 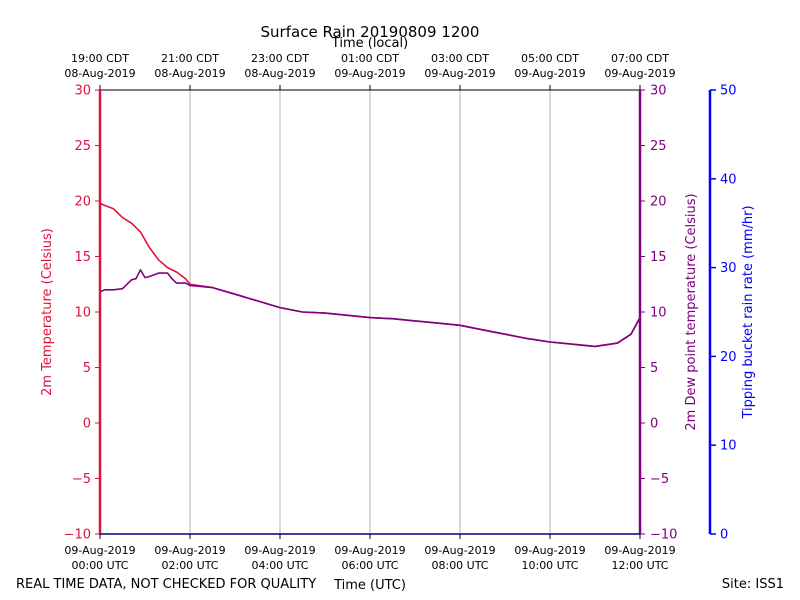 What do you see at coordinates (369, 43) in the screenshot?
I see `top-axis-label: Time (local)` at bounding box center [369, 43].